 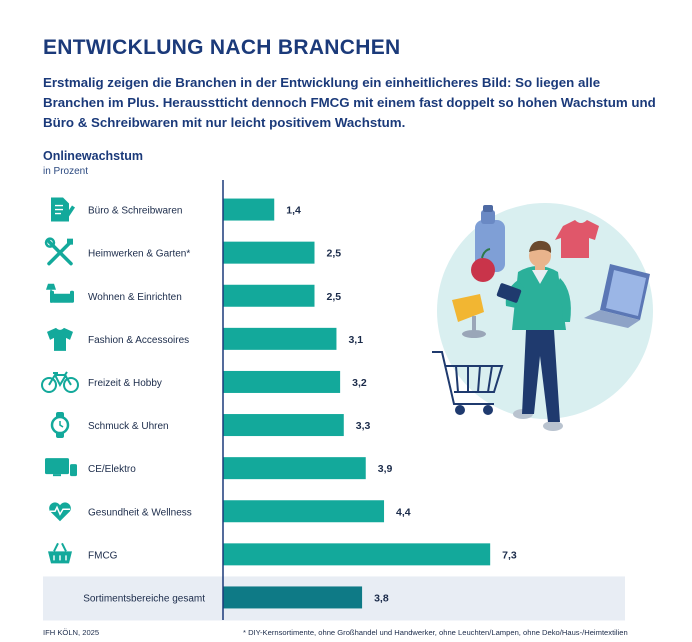 I want to click on apple-icon, so click(x=483, y=265).